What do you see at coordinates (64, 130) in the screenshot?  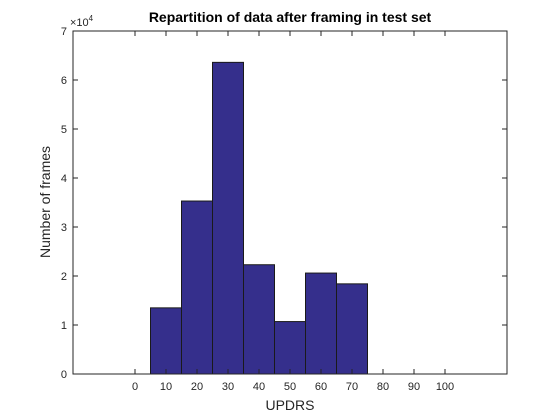 I see `y-tick-label: 5` at bounding box center [64, 130].